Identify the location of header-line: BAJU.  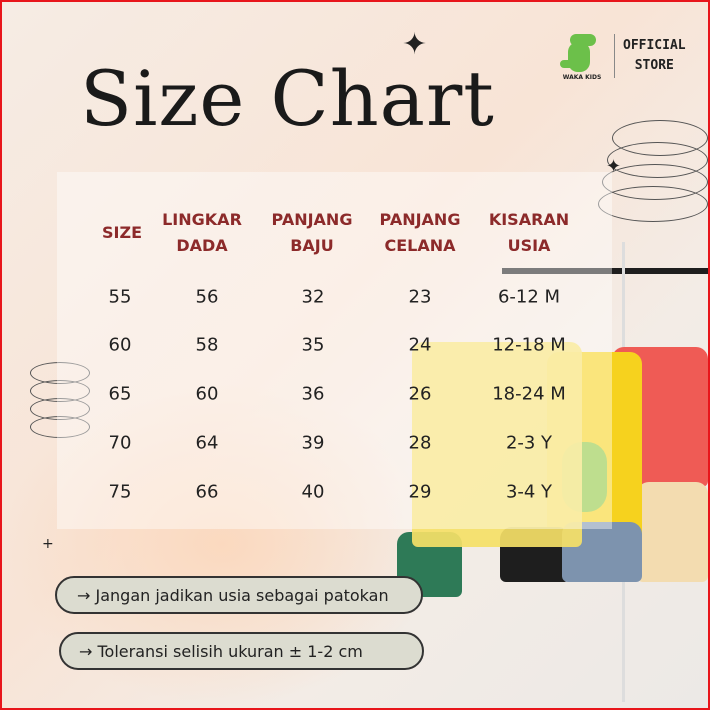
(312, 245).